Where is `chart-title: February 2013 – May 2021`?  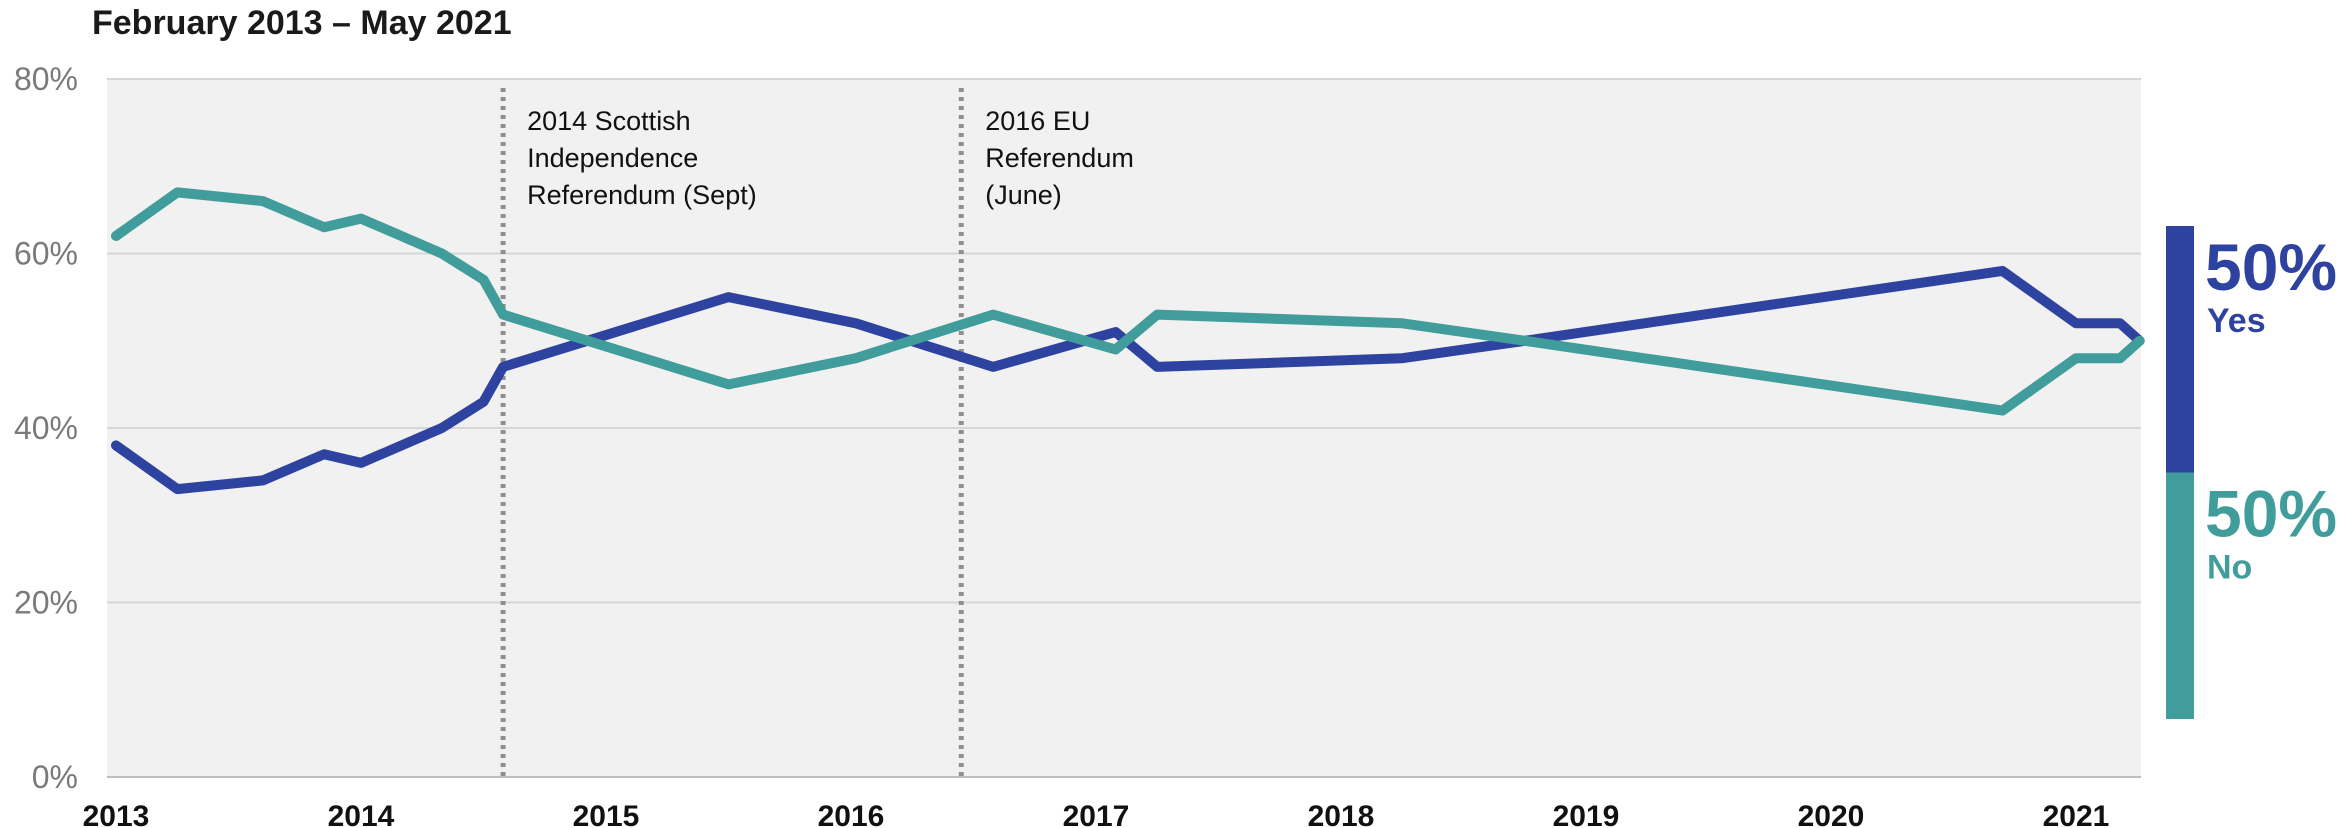
chart-title: February 2013 – May 2021 is located at coordinates (302, 23).